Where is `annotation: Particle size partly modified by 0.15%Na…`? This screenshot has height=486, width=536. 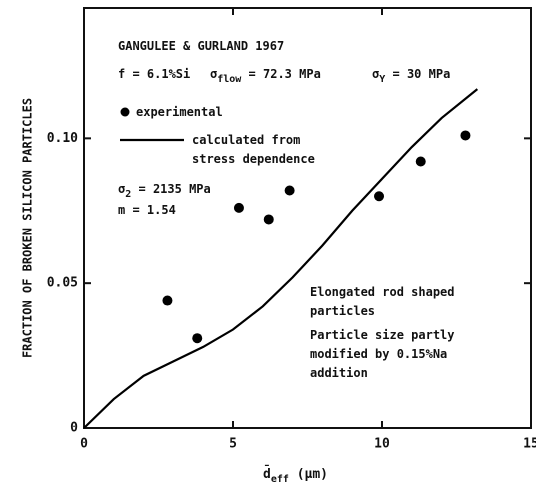 annotation: Particle size partly modified by 0.15%Na… is located at coordinates (390, 354).